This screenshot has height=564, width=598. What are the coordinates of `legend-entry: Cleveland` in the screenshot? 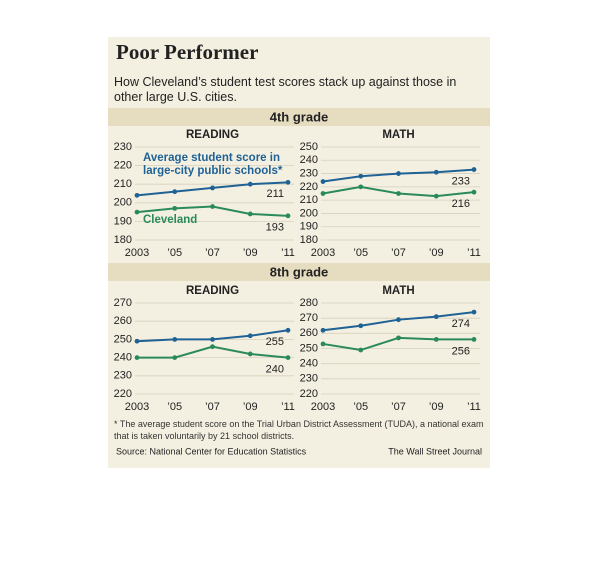 It's located at (170, 220).